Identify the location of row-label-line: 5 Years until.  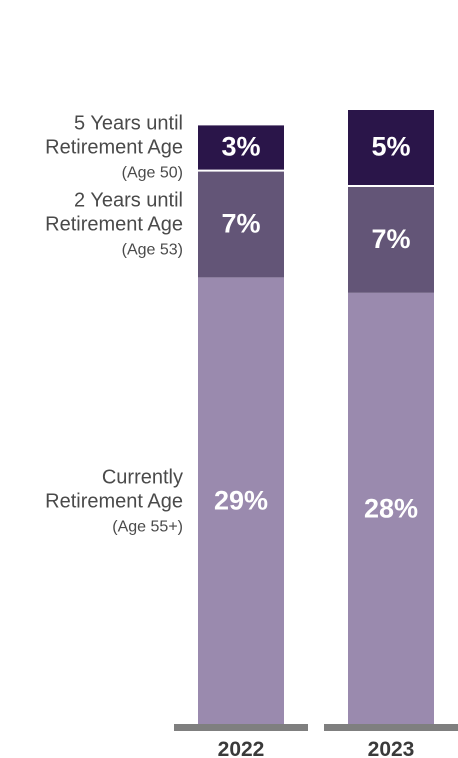
(128, 124).